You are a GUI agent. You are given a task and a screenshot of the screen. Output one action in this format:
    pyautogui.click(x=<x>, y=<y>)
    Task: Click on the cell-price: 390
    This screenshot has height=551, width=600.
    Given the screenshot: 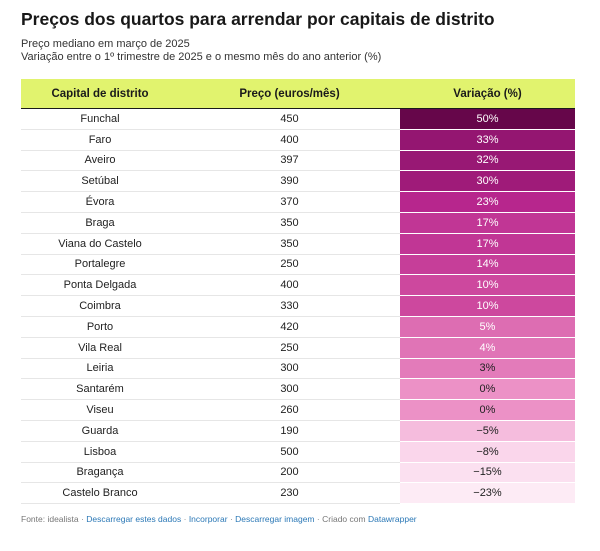 What is the action you would take?
    pyautogui.click(x=289, y=181)
    